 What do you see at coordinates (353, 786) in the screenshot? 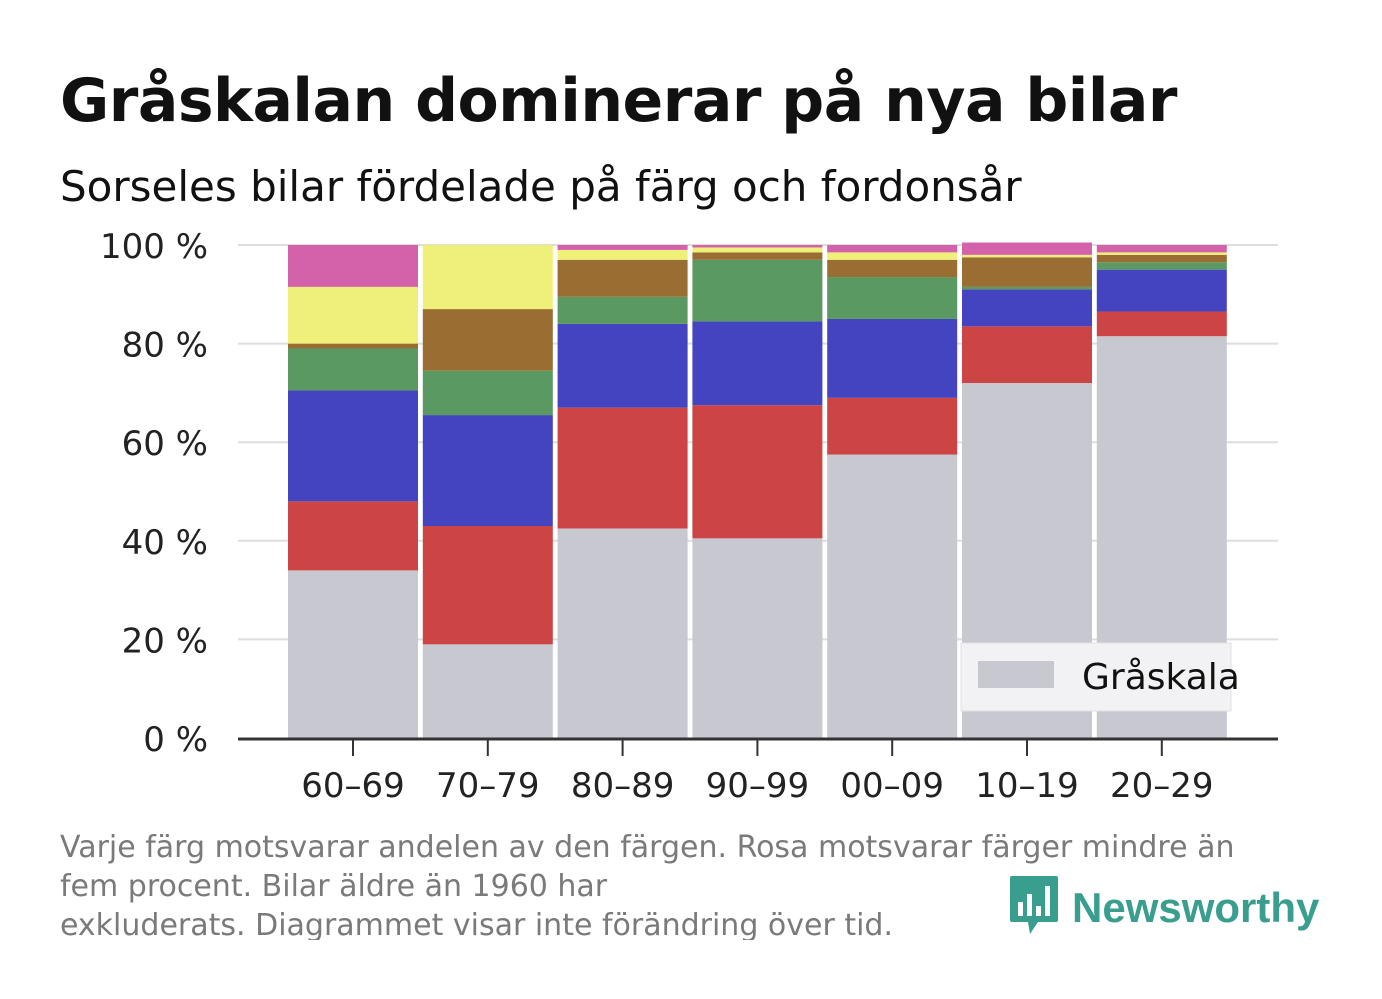
I see `x-tick-label: 60–69` at bounding box center [353, 786].